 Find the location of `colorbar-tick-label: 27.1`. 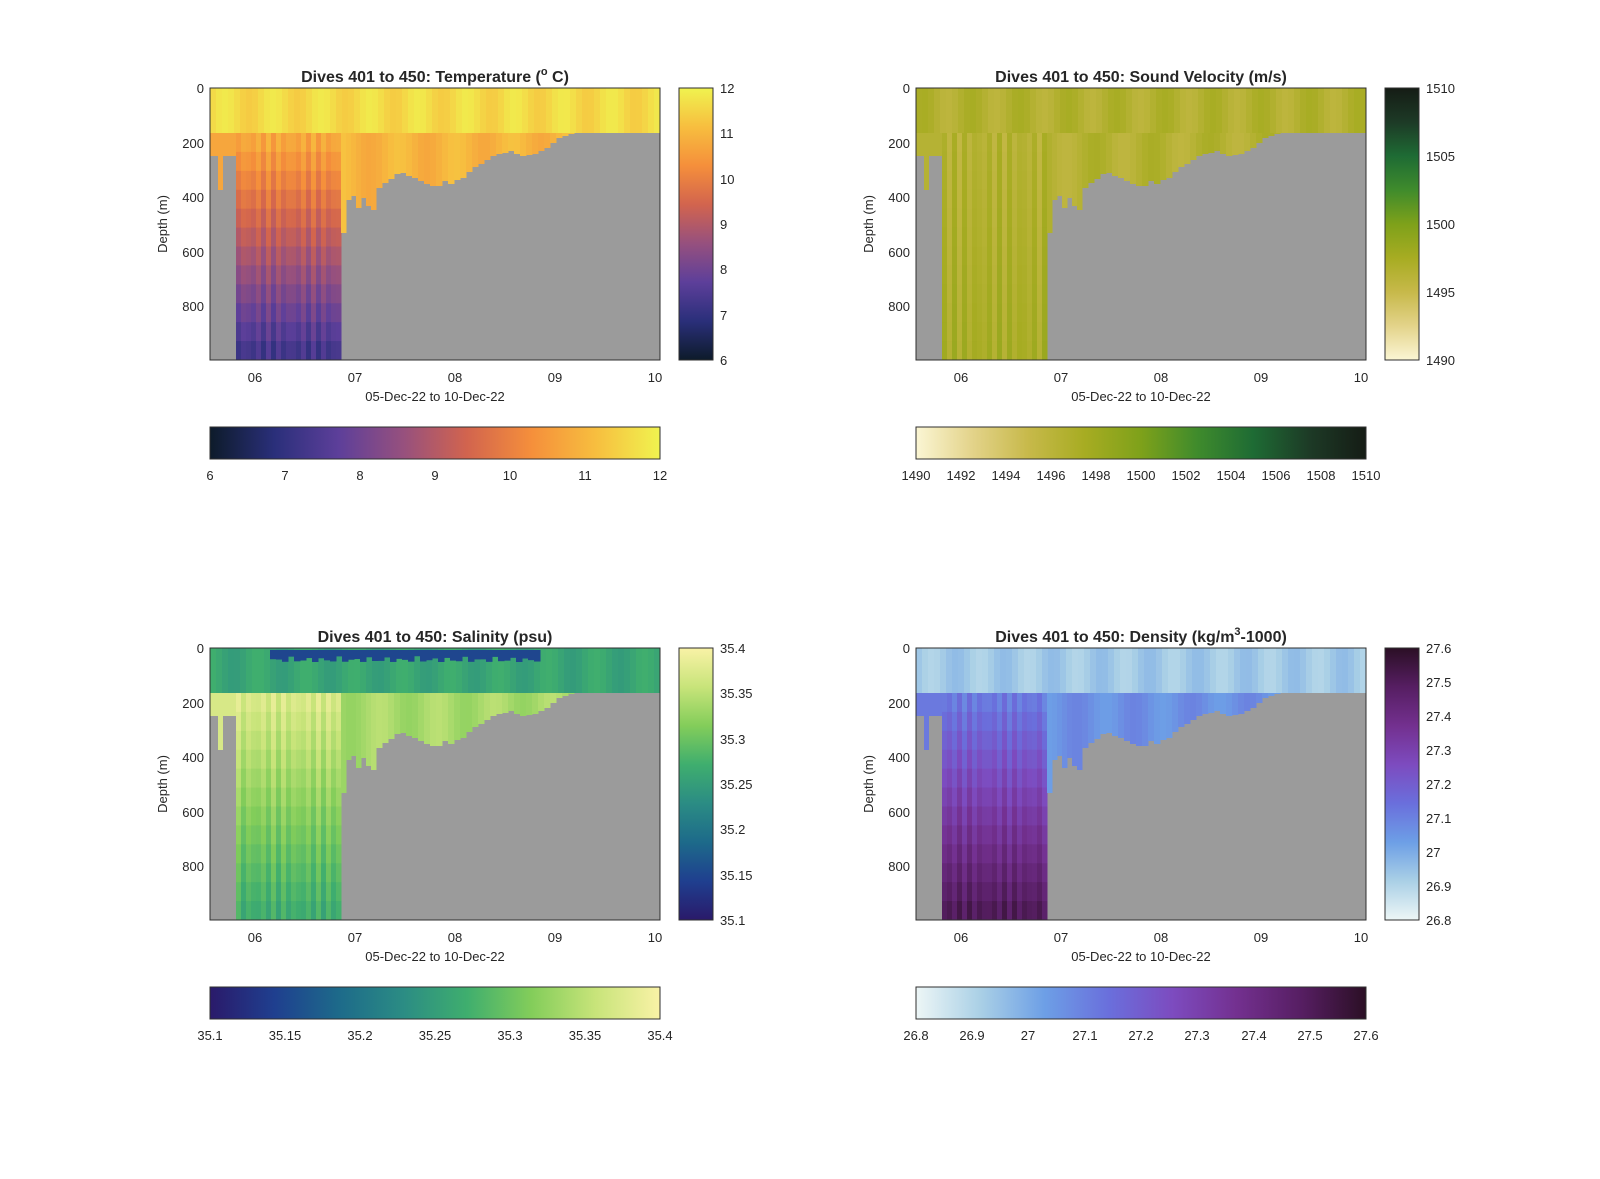

colorbar-tick-label: 27.1 is located at coordinates (1438, 818).